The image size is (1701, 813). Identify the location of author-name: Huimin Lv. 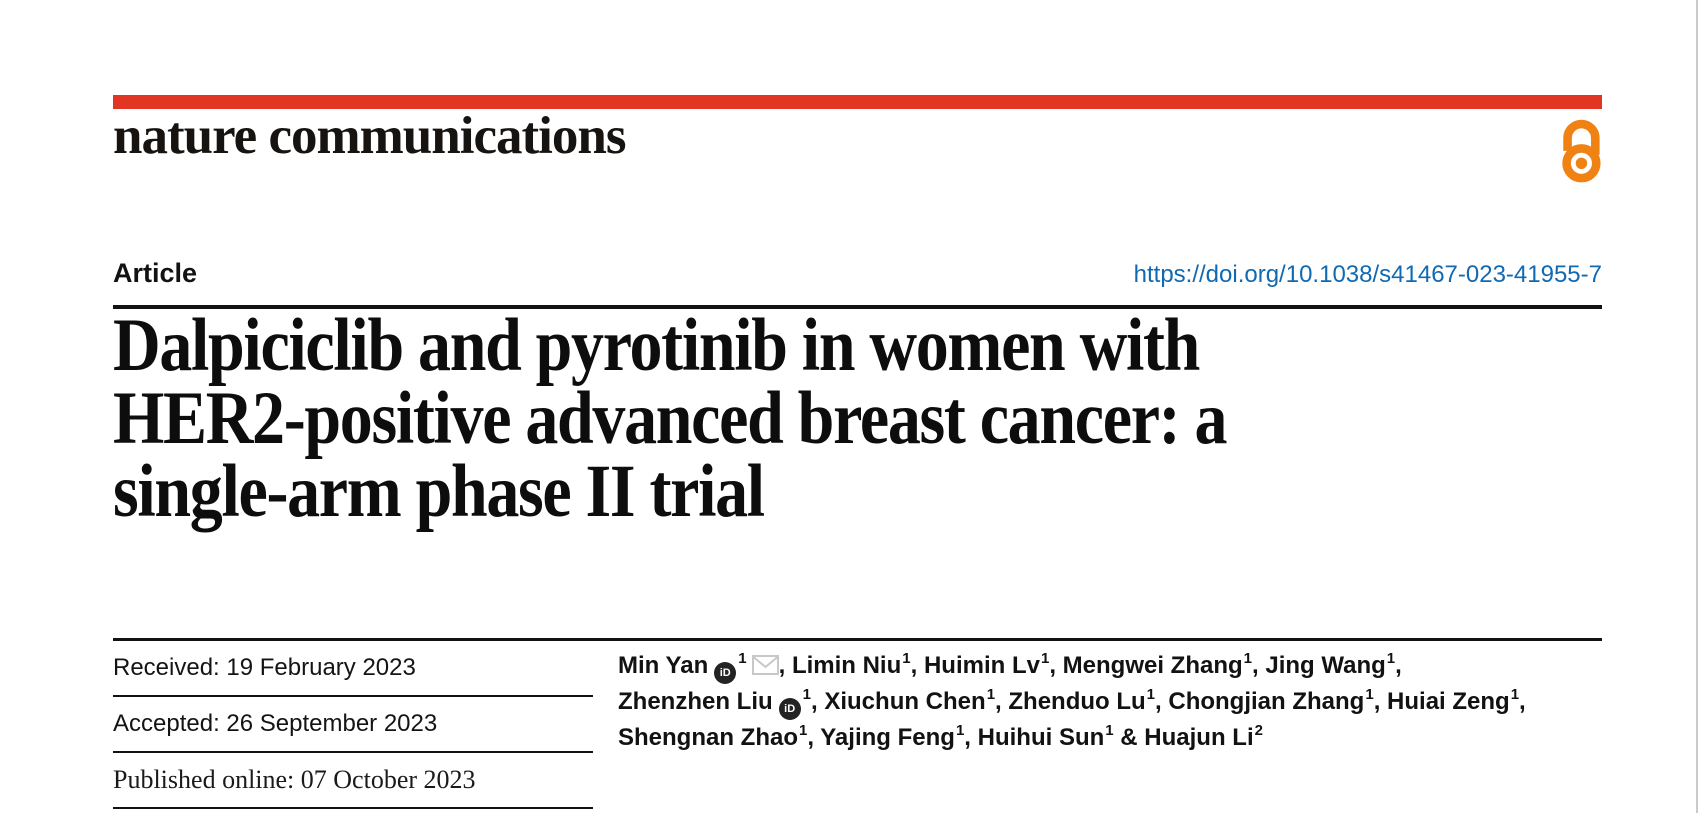
(981, 665).